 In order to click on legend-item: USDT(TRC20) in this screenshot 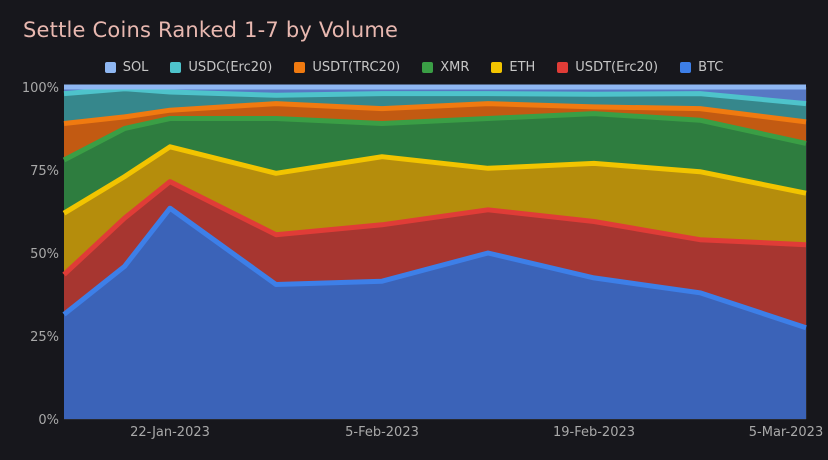, I will do `click(347, 67)`.